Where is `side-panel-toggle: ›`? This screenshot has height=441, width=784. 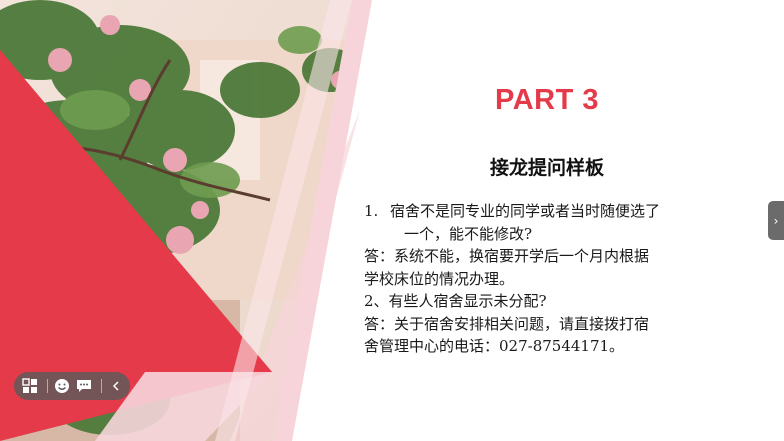 side-panel-toggle: › is located at coordinates (776, 220).